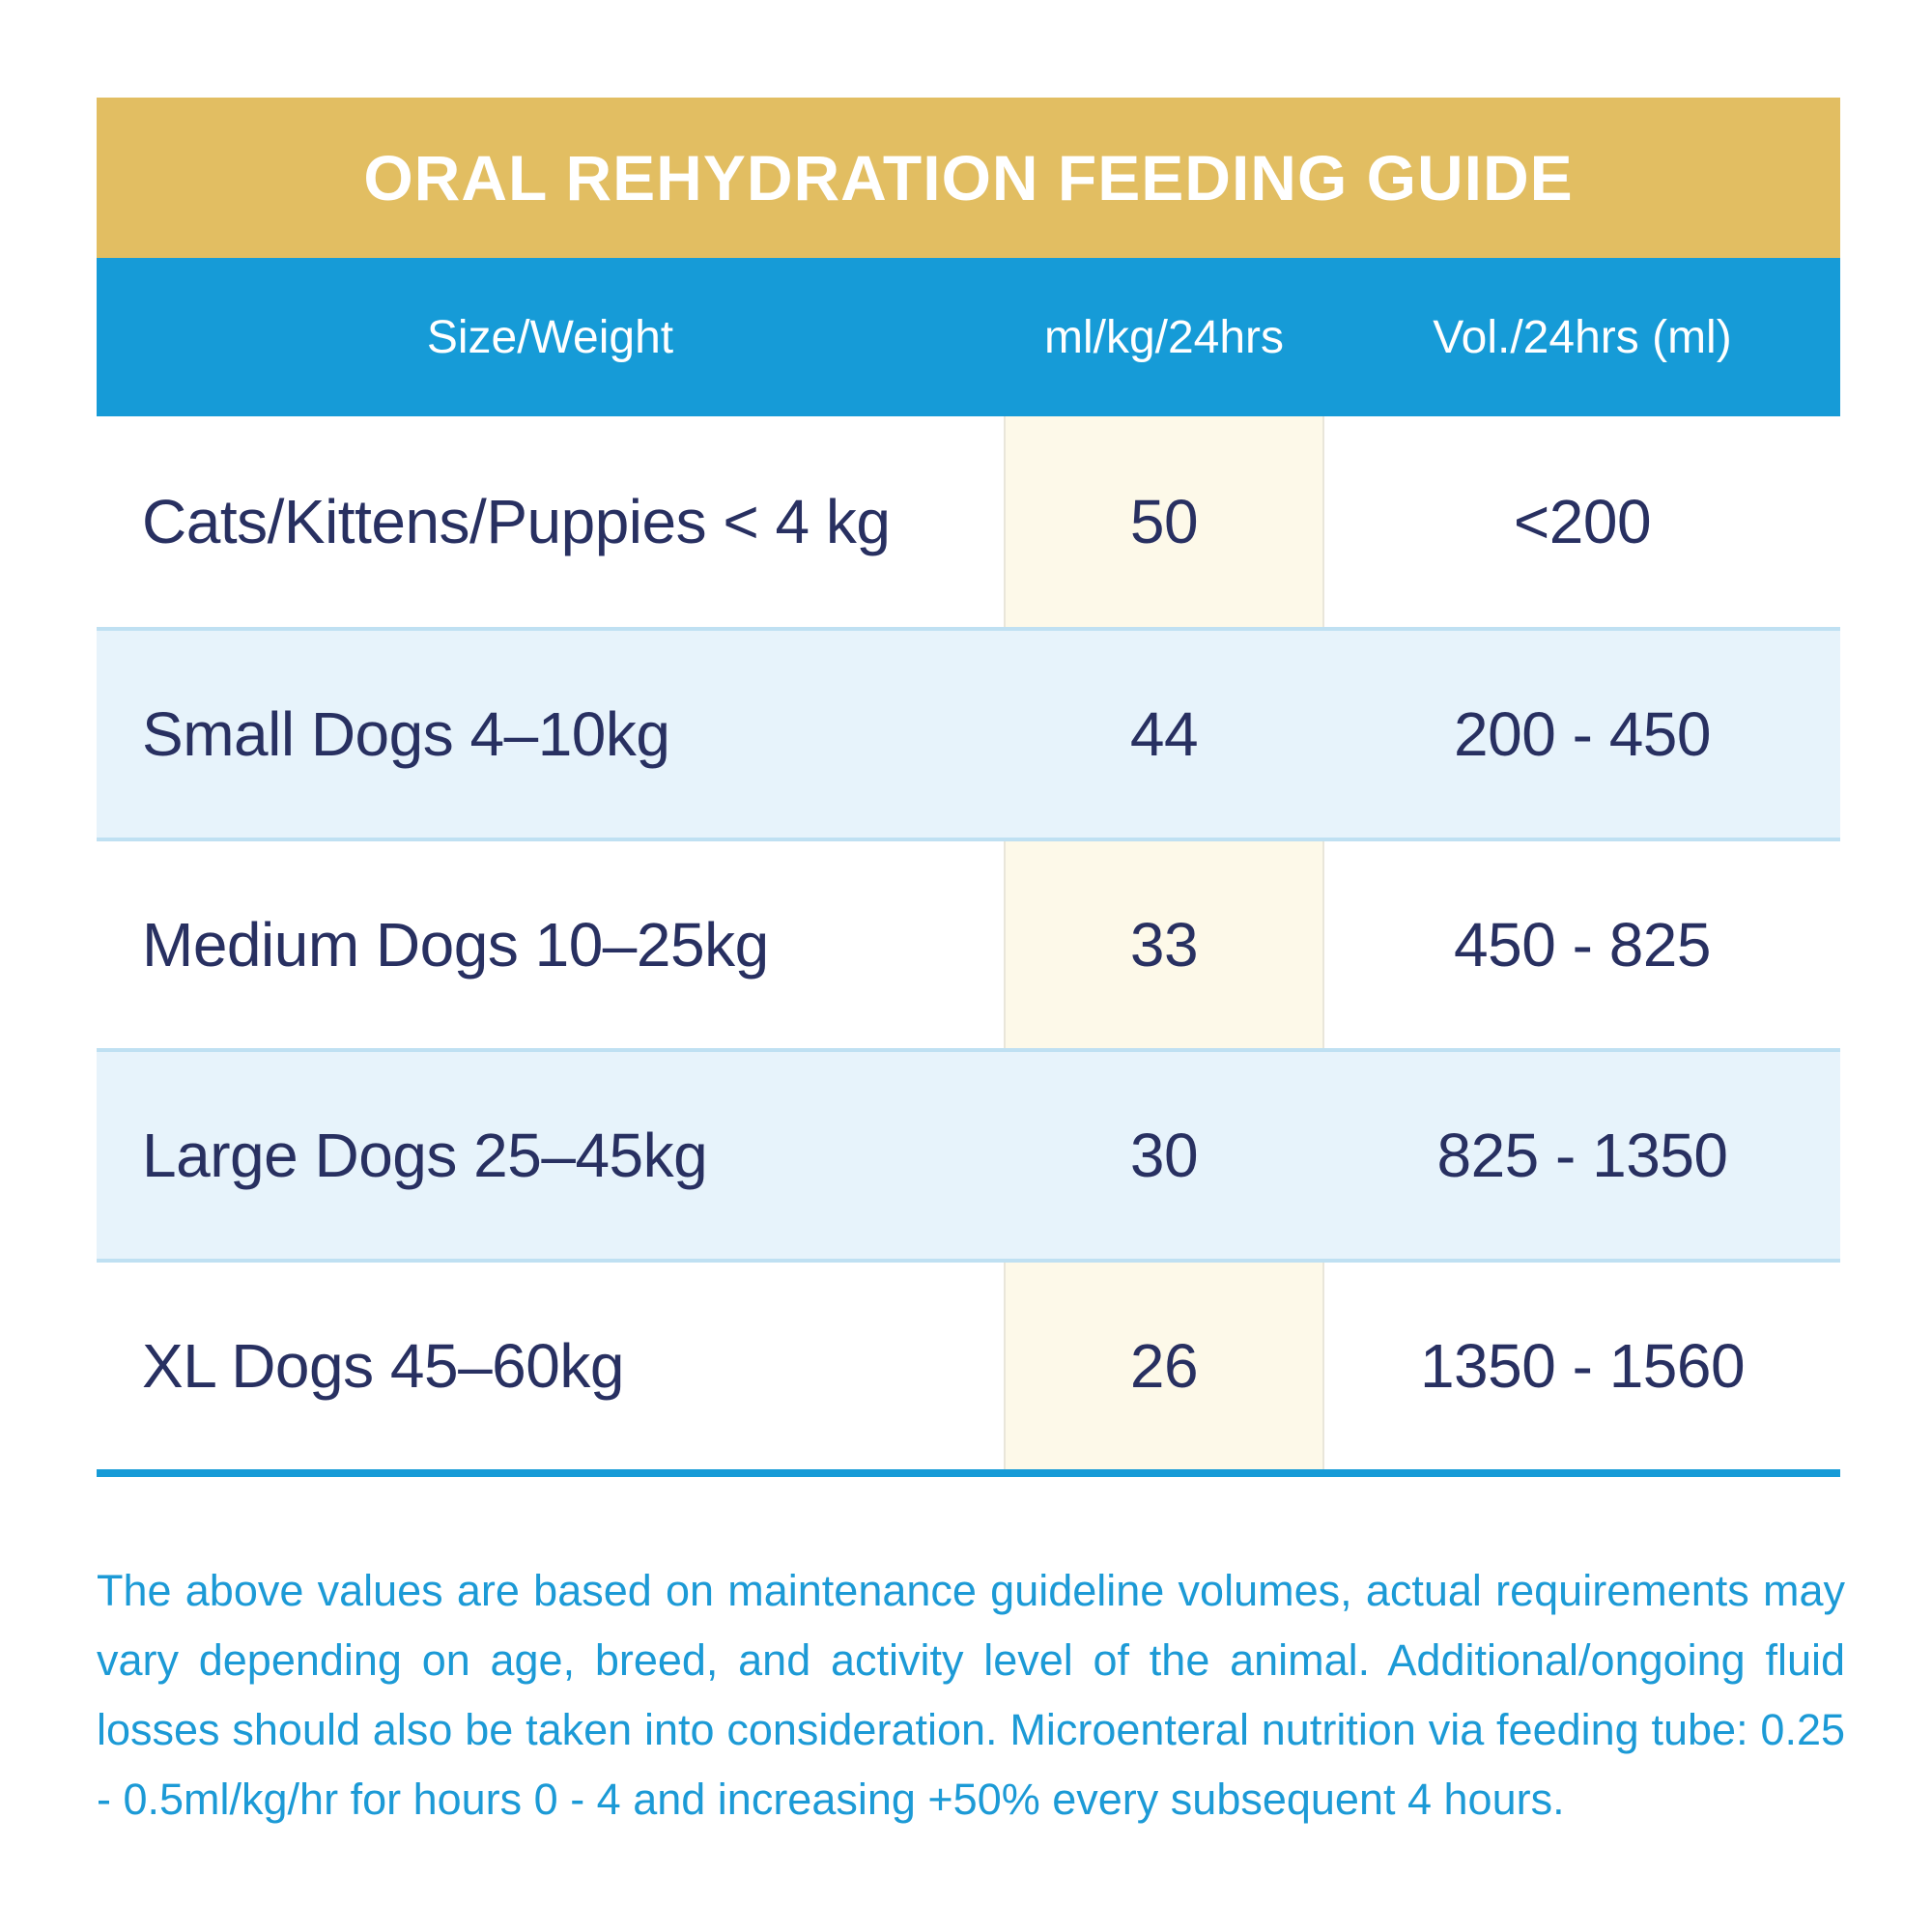  What do you see at coordinates (968, 521) in the screenshot?
I see `table-row-cats-kittens-puppies: Cats/Kittens/Puppies < 4 kg 50 <200` at bounding box center [968, 521].